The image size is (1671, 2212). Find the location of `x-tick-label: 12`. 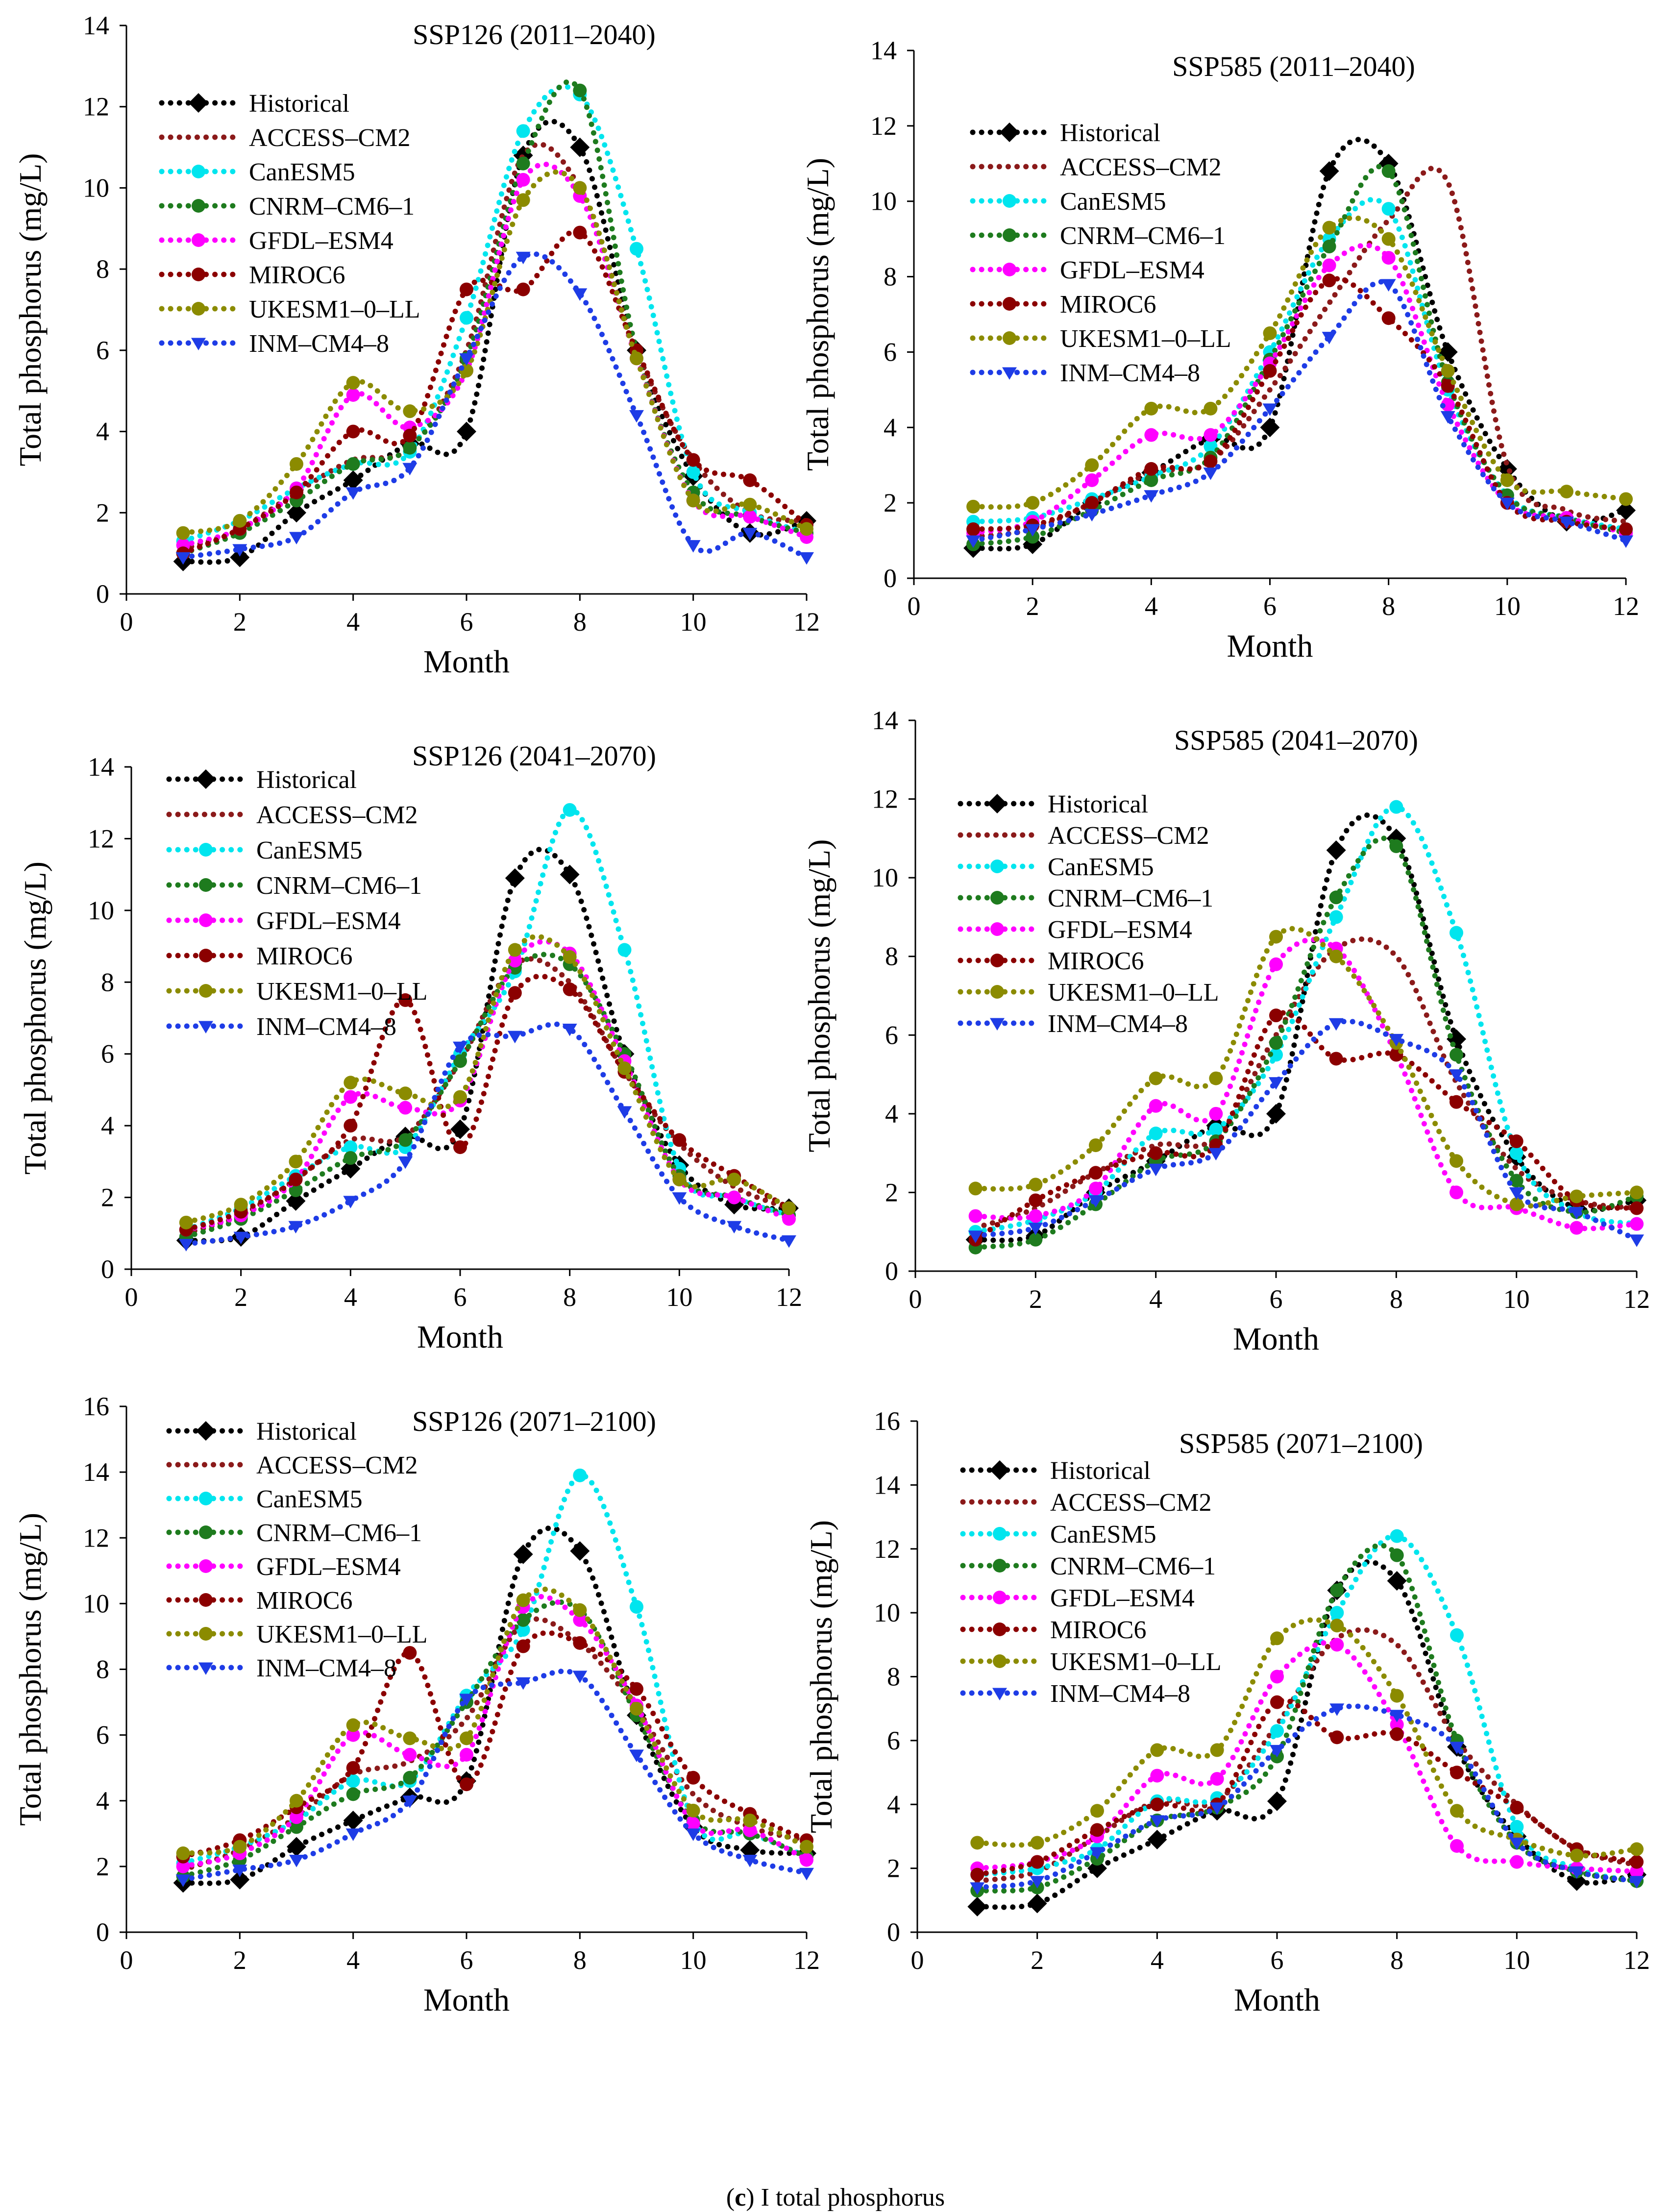

x-tick-label: 12 is located at coordinates (789, 1297).